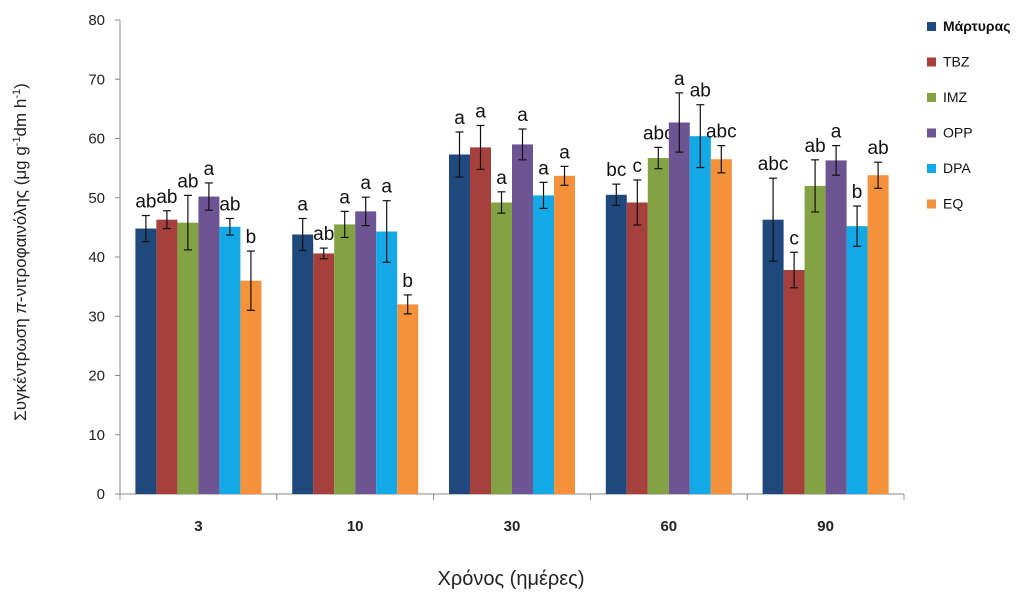  What do you see at coordinates (511, 579) in the screenshot?
I see `x-axis-title: Χρόνος (ημέρες)` at bounding box center [511, 579].